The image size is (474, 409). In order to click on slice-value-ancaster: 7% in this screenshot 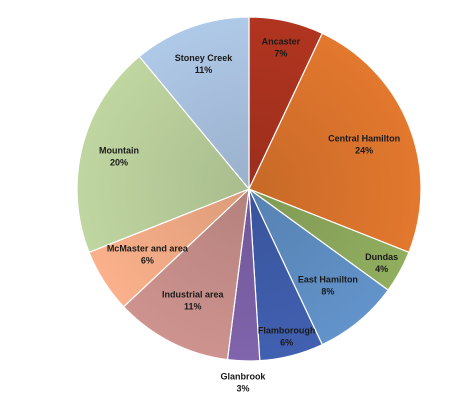, I will do `click(280, 53)`.